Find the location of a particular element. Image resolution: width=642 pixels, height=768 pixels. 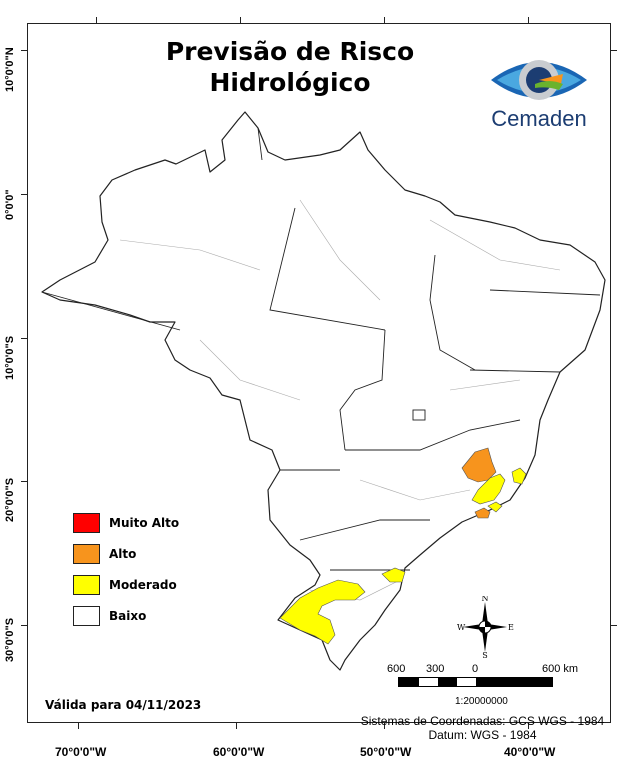

compass-rose-icon: N S W E is located at coordinates (485, 627).